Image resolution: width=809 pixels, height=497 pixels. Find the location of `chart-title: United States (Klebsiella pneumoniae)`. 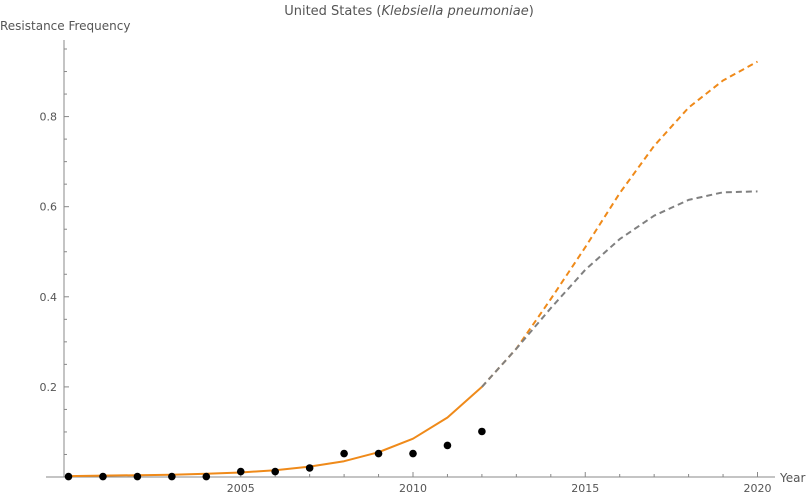

chart-title: United States (Klebsiella pneumoniae) is located at coordinates (409, 11).